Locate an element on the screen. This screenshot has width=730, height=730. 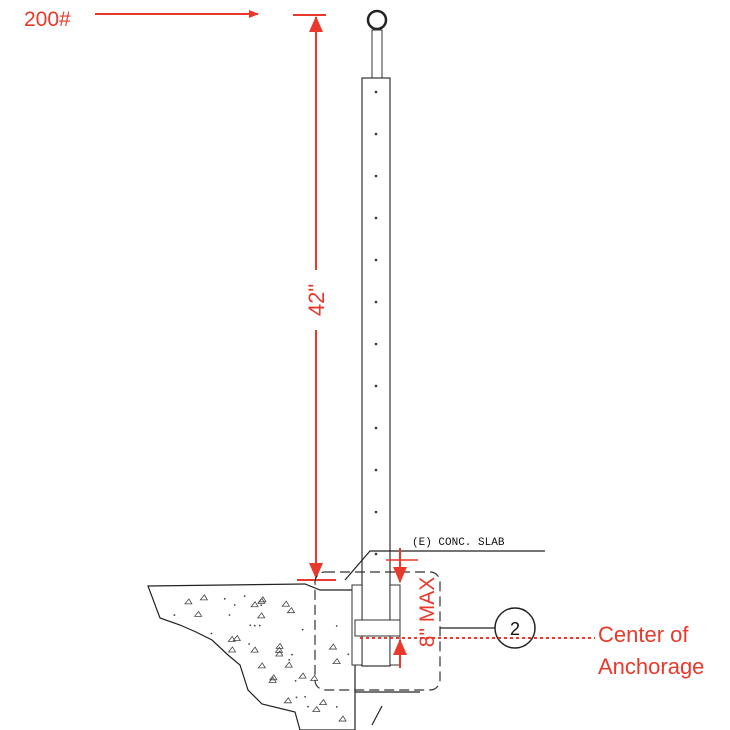
concrete-hatch is located at coordinates (261, 658).